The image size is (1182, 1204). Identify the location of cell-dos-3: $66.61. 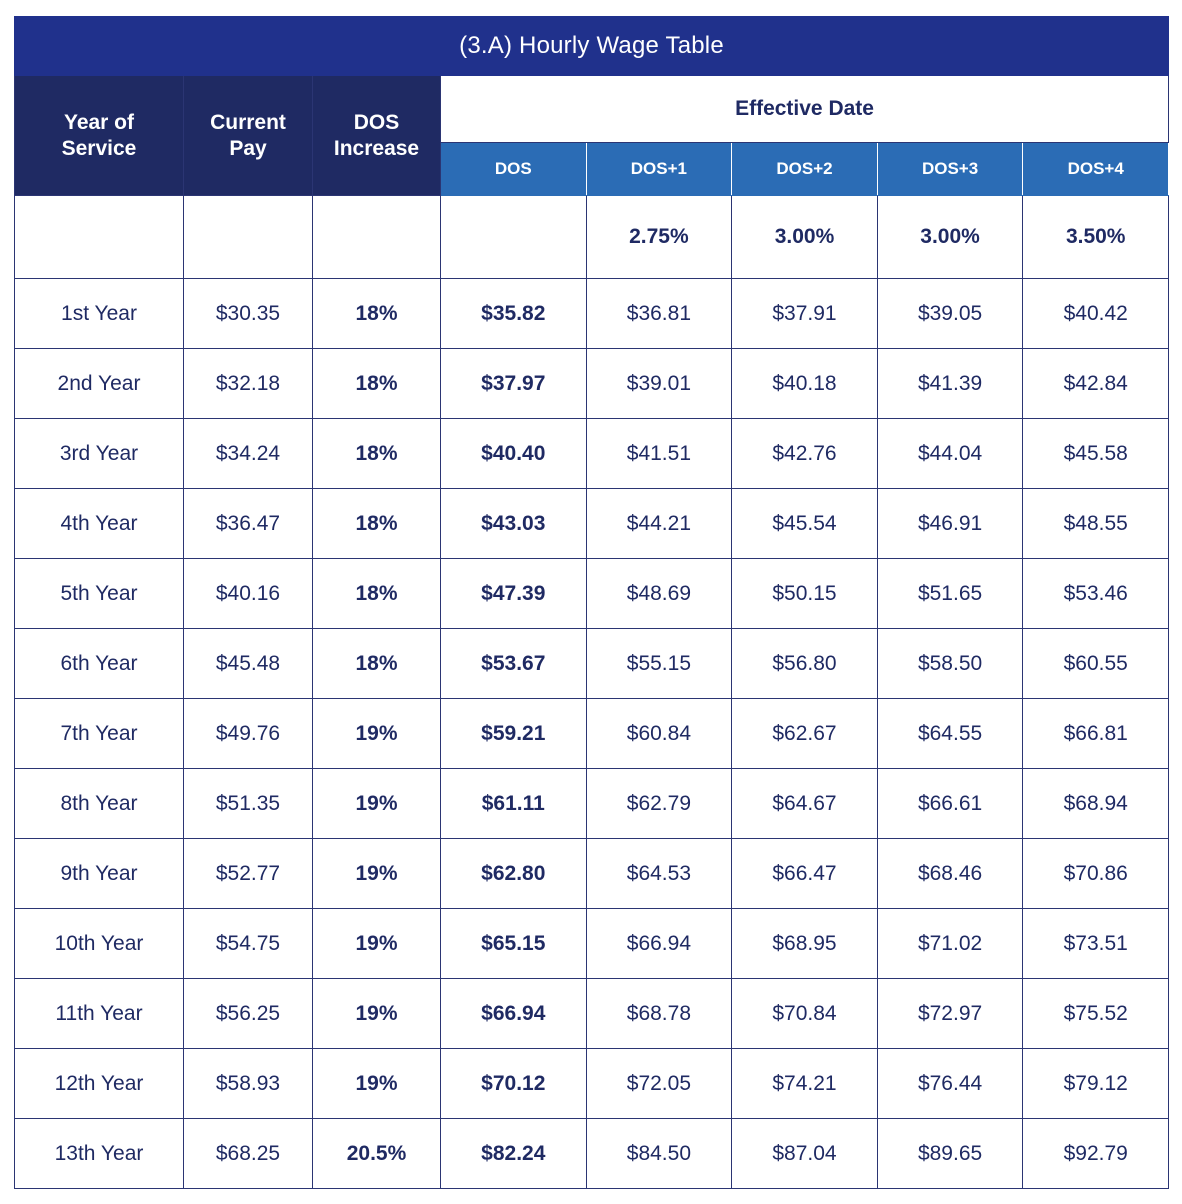
(950, 803).